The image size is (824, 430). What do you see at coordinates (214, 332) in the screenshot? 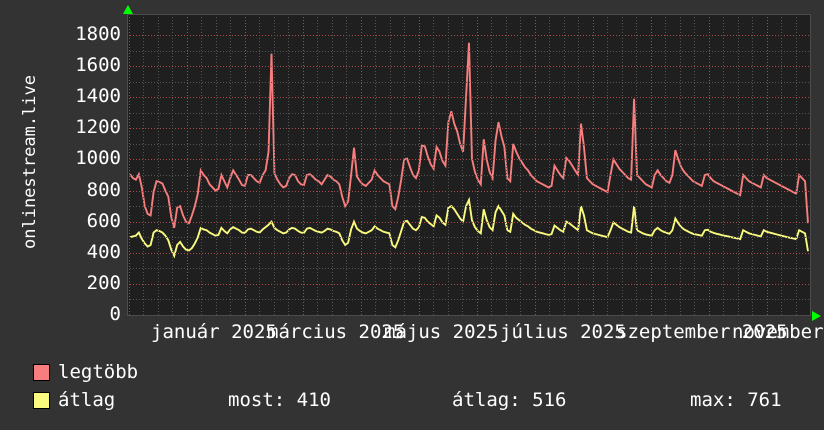
I see `x-tick-0: január 2025` at bounding box center [214, 332].